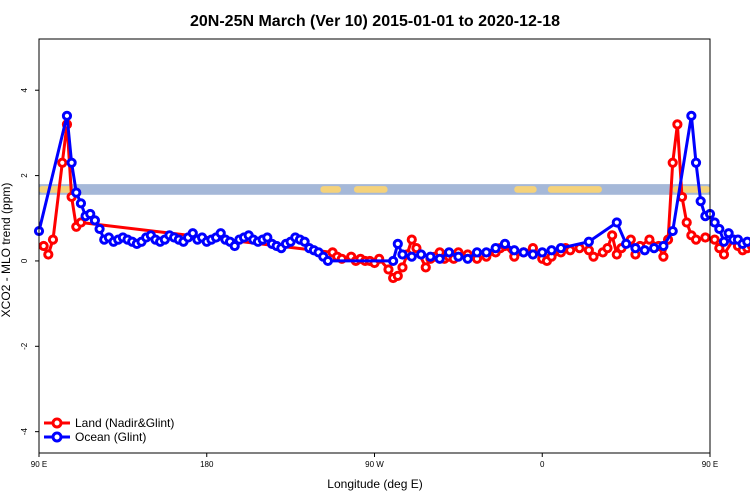 The width and height of the screenshot is (750, 500). I want to click on x-tick-label: 0, so click(542, 464).